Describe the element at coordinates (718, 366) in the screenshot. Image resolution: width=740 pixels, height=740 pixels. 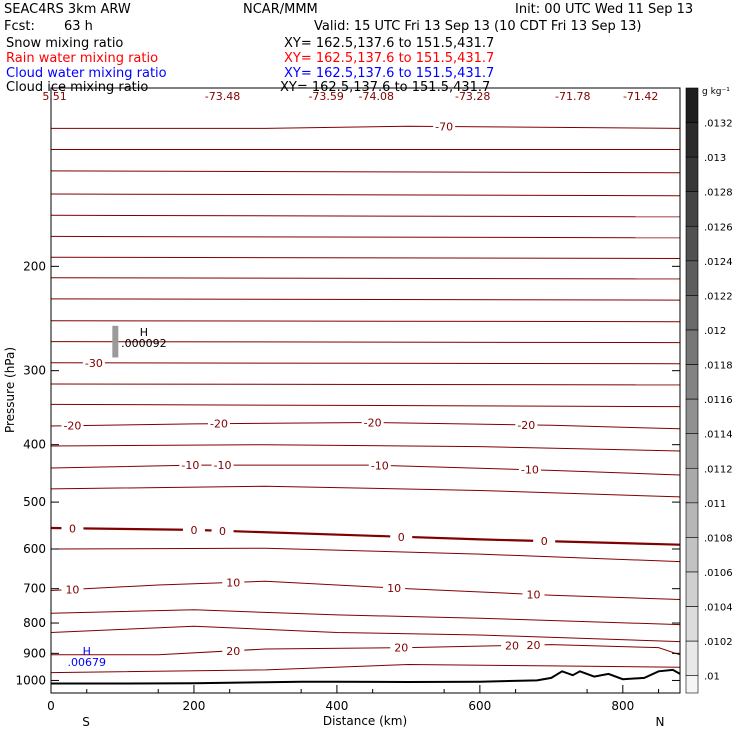
I see `colorbar-label: .0118` at that location.